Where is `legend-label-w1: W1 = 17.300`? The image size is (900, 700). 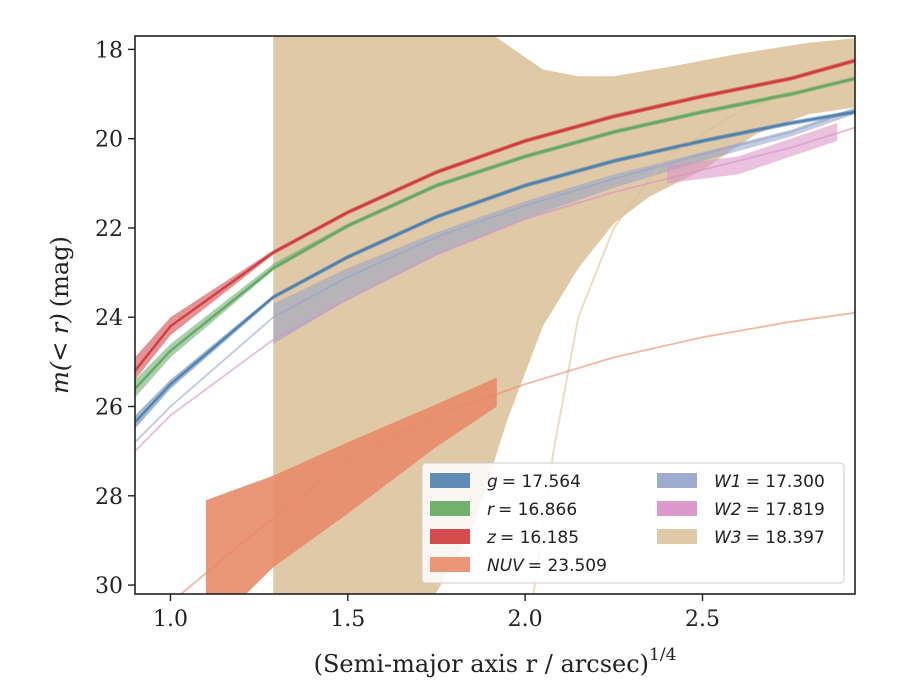 legend-label-w1: W1 = 17.300 is located at coordinates (769, 482).